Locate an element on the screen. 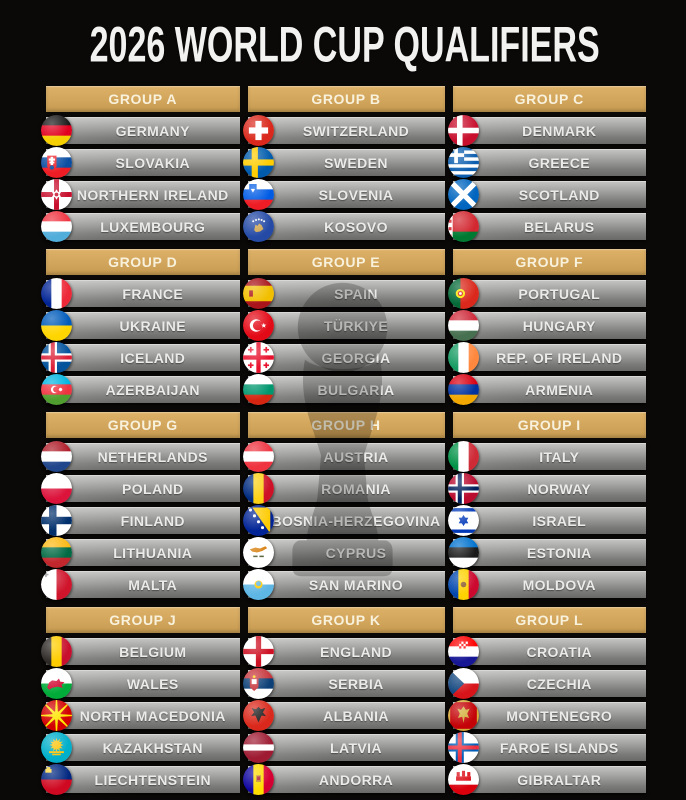 This screenshot has height=800, width=686. group-header: GROUP B is located at coordinates (346, 99).